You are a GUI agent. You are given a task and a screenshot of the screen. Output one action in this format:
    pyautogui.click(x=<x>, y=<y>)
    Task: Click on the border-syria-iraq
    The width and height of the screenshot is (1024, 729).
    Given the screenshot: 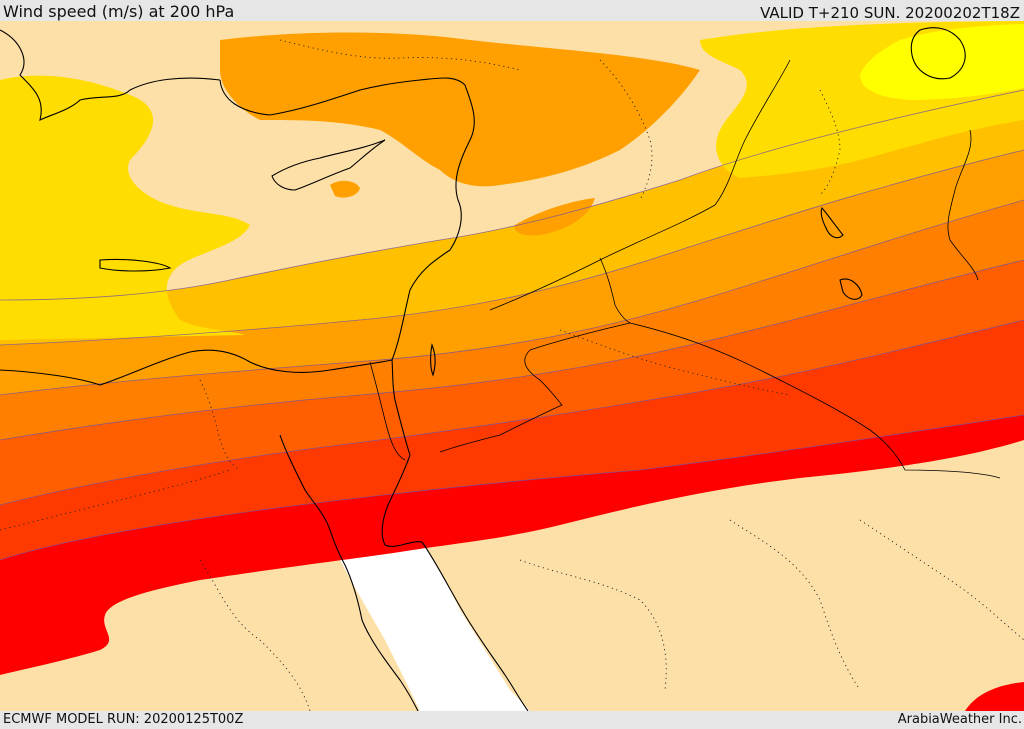 What is the action you would take?
    pyautogui.click(x=640, y=185)
    